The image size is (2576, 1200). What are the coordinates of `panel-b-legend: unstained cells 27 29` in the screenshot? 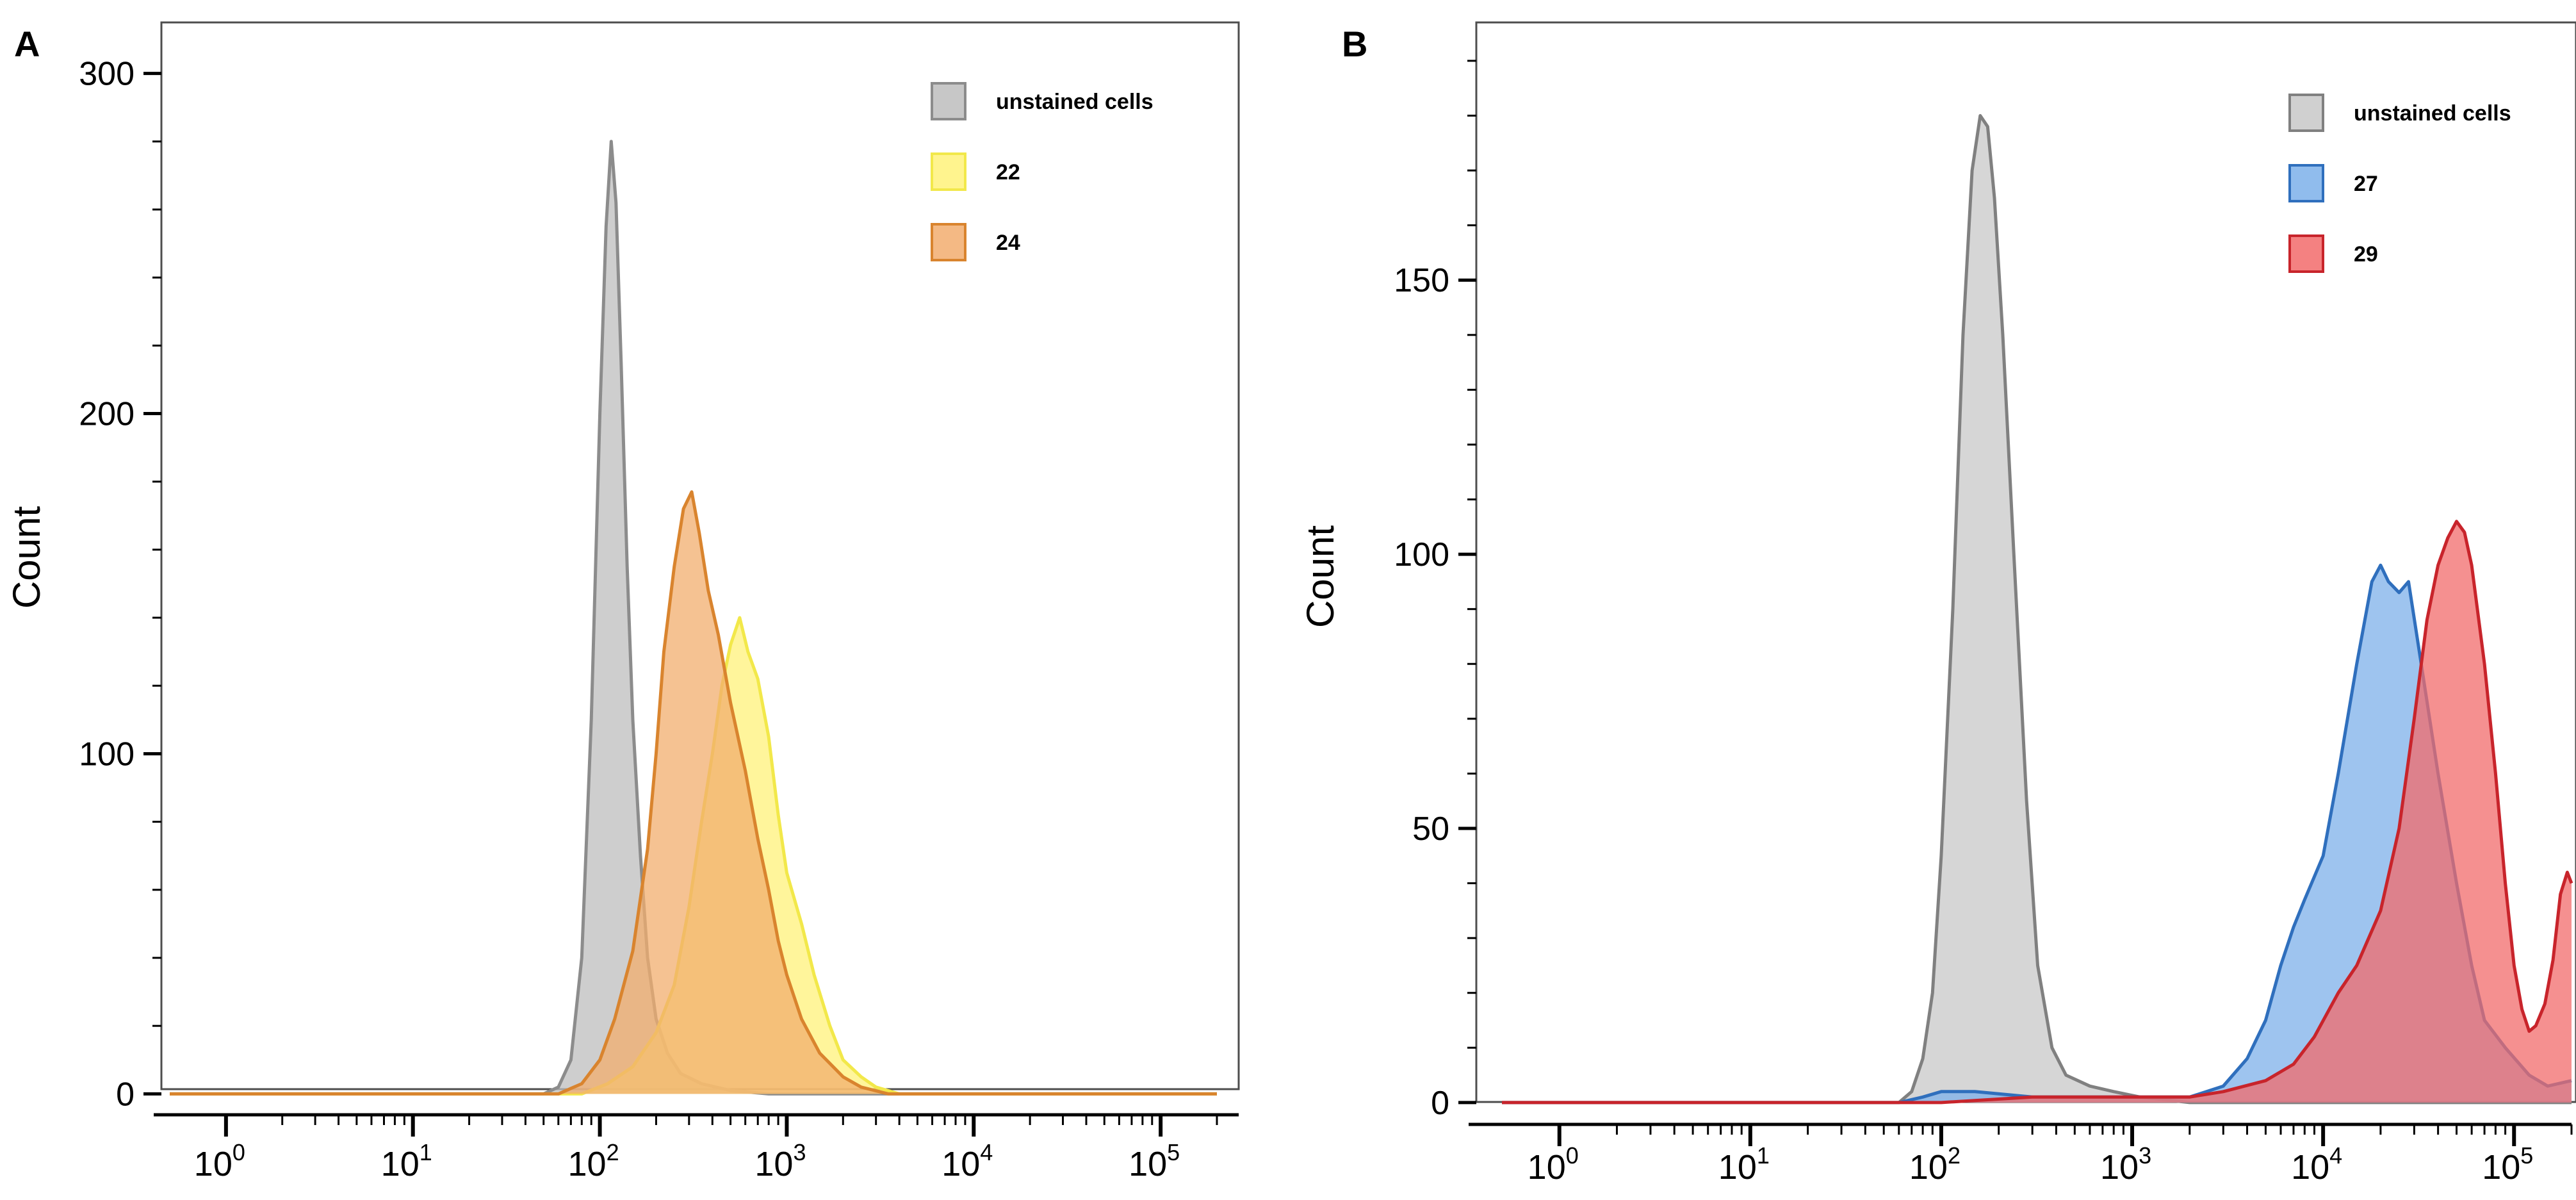 It's located at (2399, 183).